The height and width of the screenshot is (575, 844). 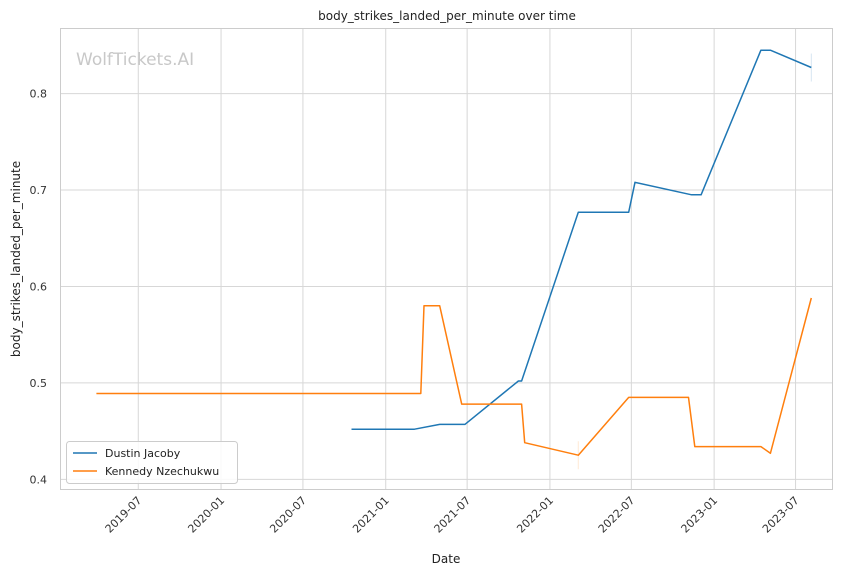 I want to click on y-tick-label: 0.4, so click(x=39, y=479).